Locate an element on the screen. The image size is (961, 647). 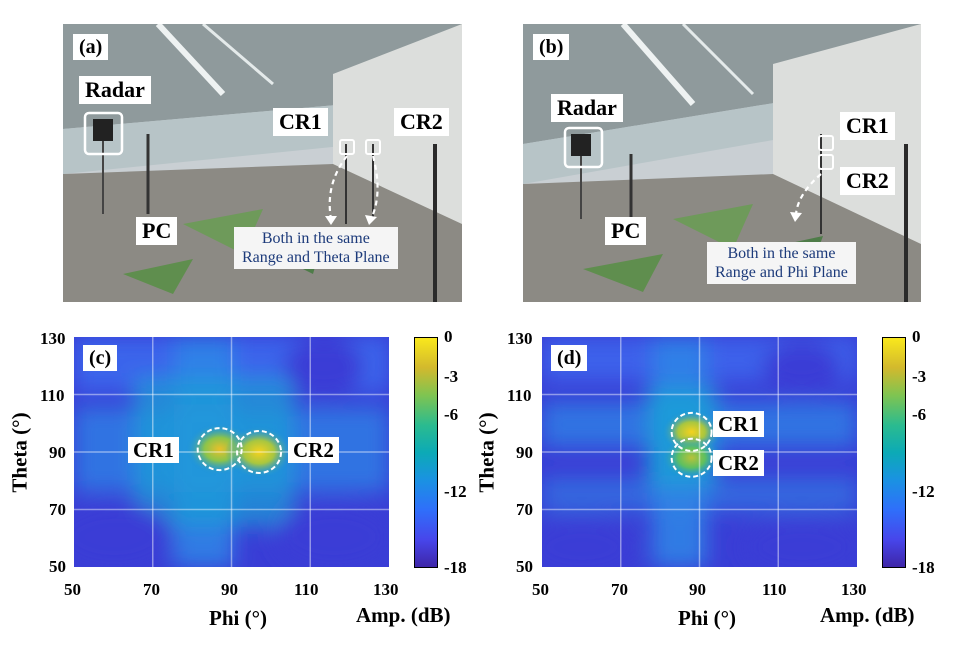
heatmap-peaks-d is located at coordinates (691, 444).